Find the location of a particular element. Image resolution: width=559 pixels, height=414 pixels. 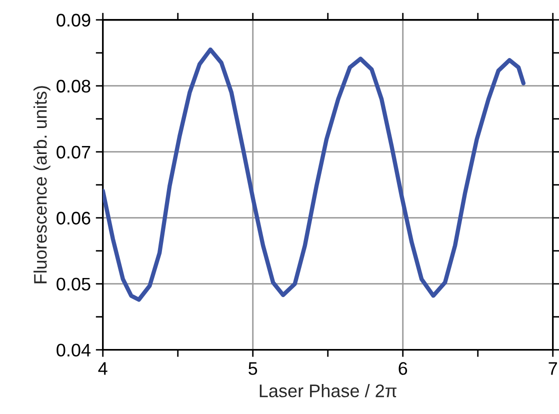

y-tick-label: 0.09 is located at coordinates (73, 20).